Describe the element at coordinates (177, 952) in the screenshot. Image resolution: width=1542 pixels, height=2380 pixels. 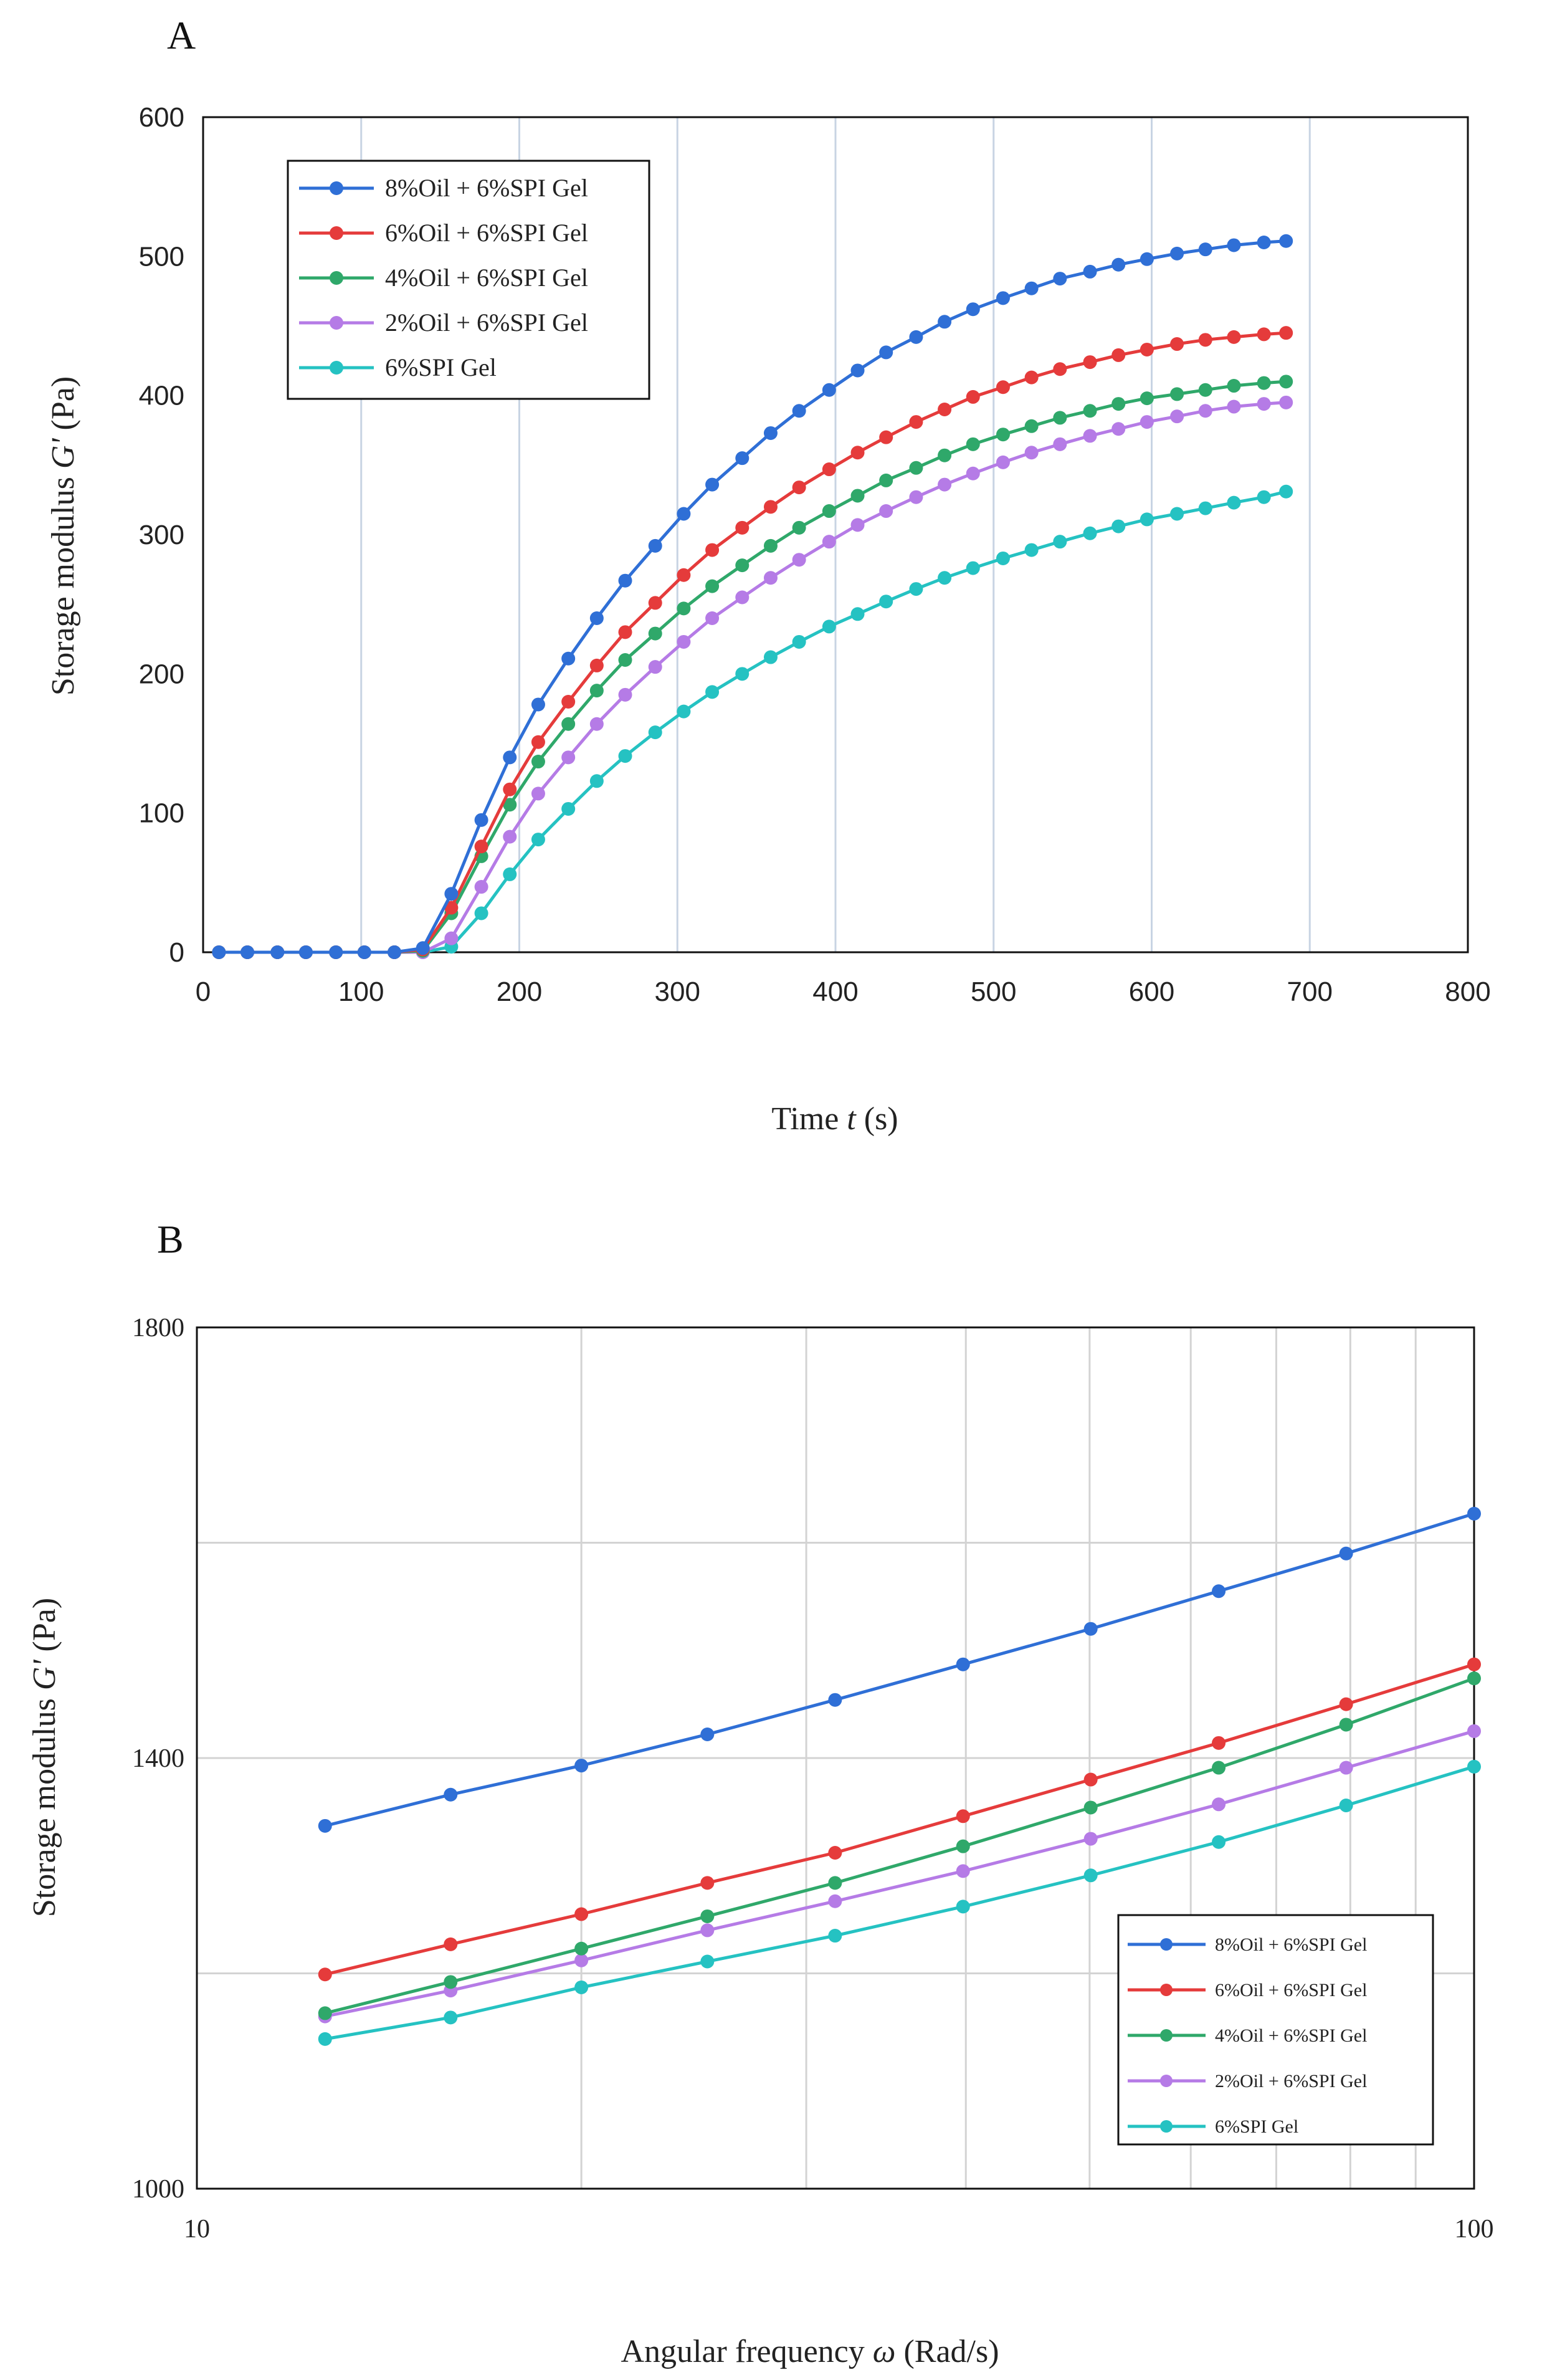
I see `panel-a-y-tick-label: 0` at that location.